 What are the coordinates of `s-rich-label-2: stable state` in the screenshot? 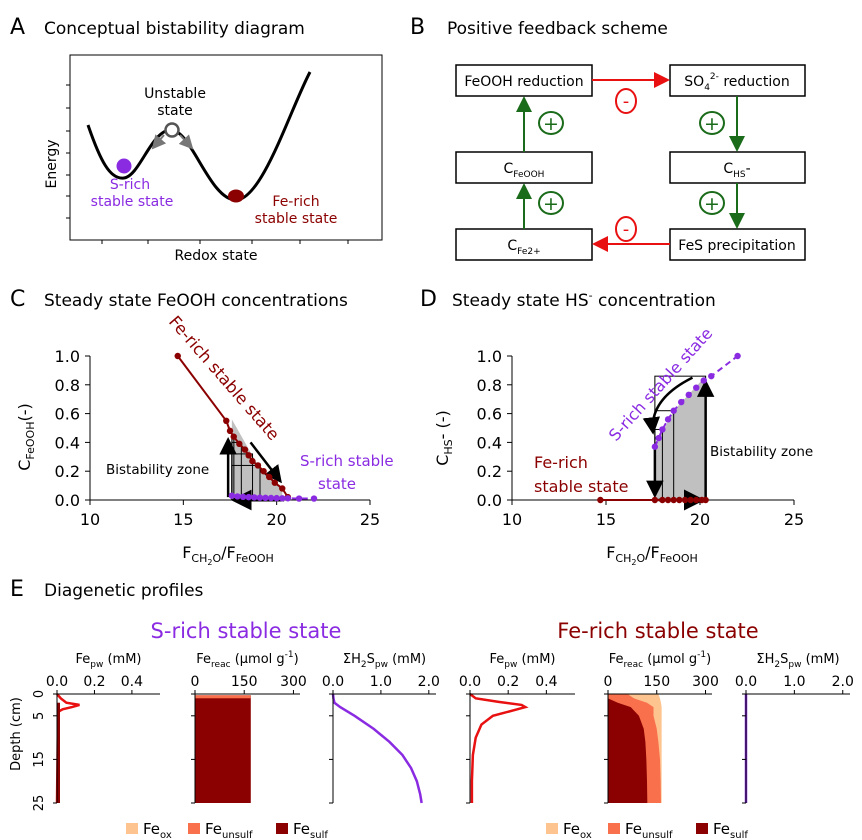 It's located at (132, 202).